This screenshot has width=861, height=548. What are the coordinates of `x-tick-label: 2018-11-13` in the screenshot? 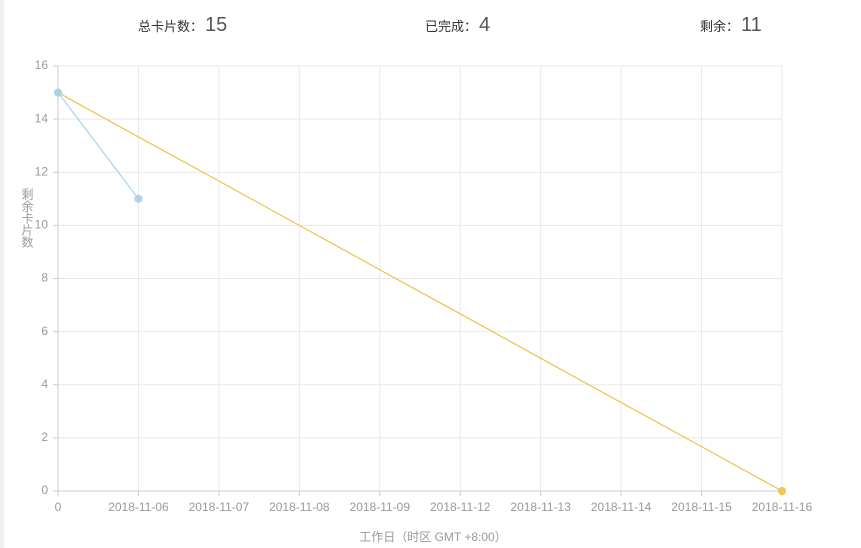 It's located at (540, 507).